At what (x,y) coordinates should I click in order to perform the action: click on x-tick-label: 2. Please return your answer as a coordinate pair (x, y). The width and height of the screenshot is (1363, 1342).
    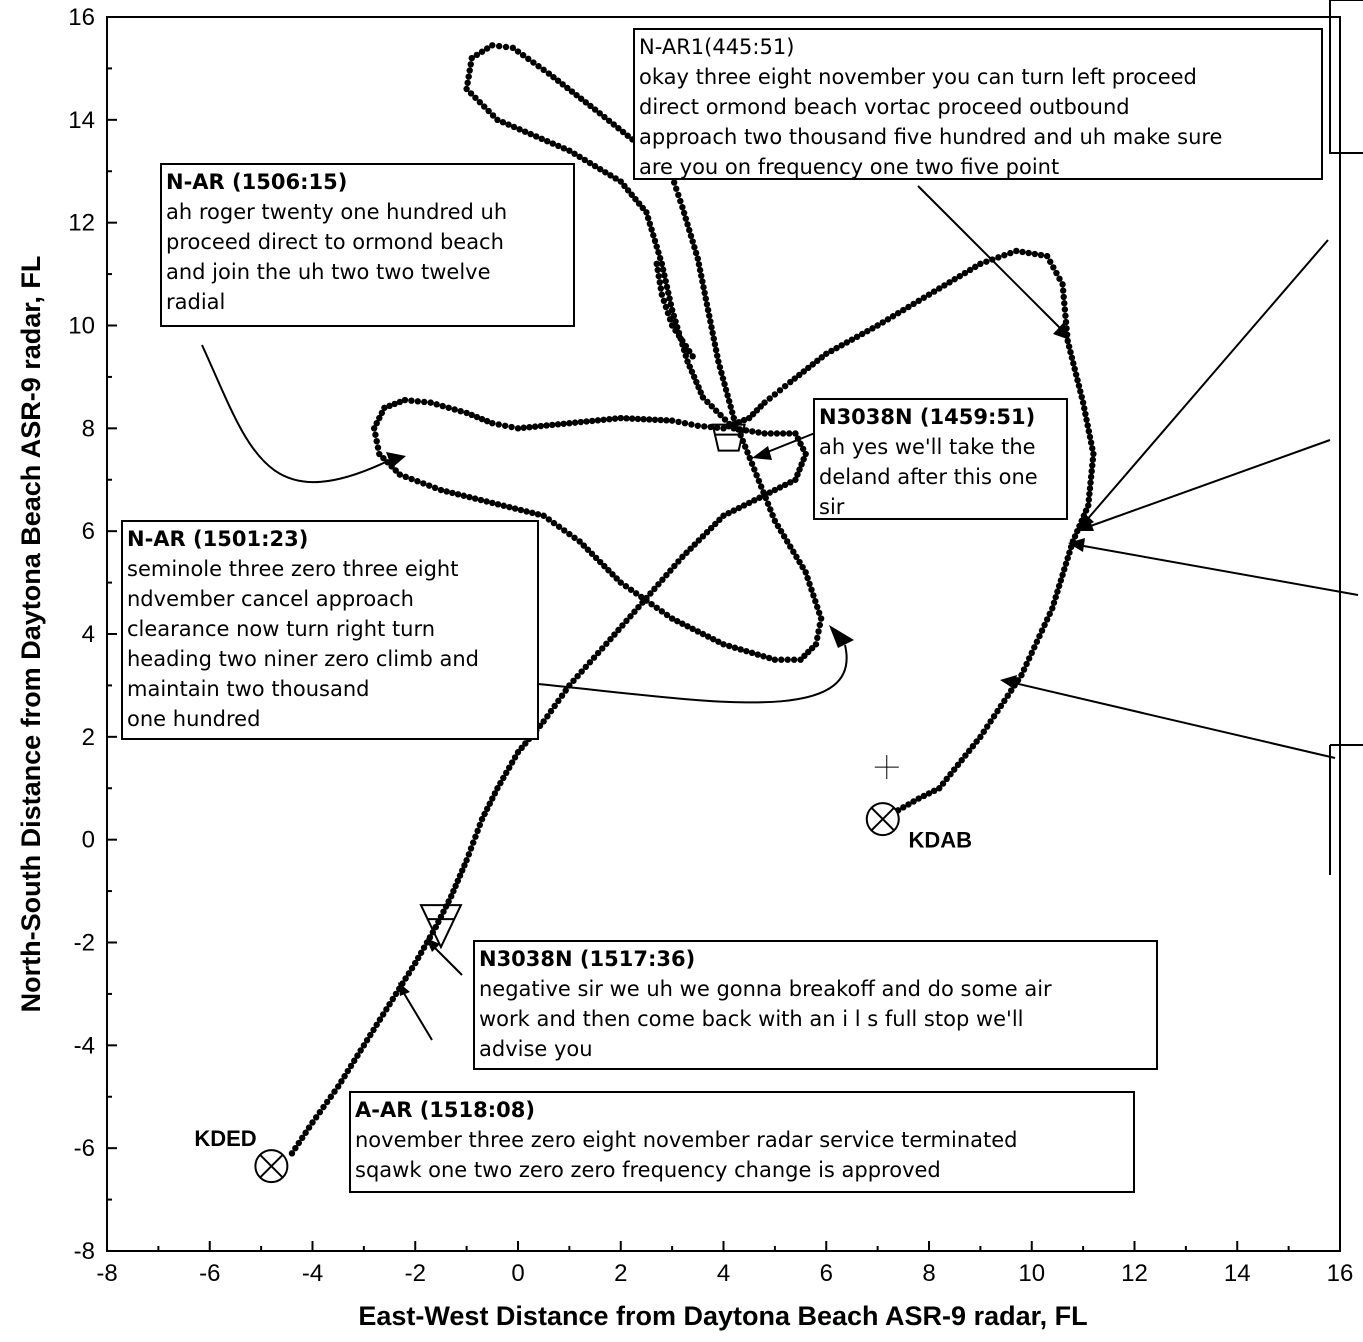
    Looking at the image, I should click on (620, 1273).